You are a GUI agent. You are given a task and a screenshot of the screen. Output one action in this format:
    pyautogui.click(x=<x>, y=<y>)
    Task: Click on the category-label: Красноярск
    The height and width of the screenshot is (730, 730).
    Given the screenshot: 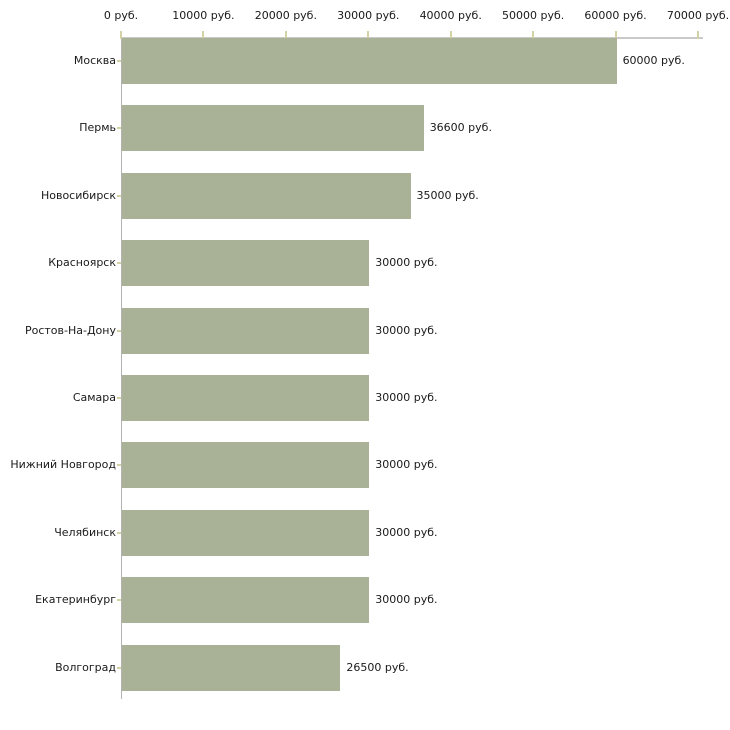 What is the action you would take?
    pyautogui.click(x=82, y=263)
    